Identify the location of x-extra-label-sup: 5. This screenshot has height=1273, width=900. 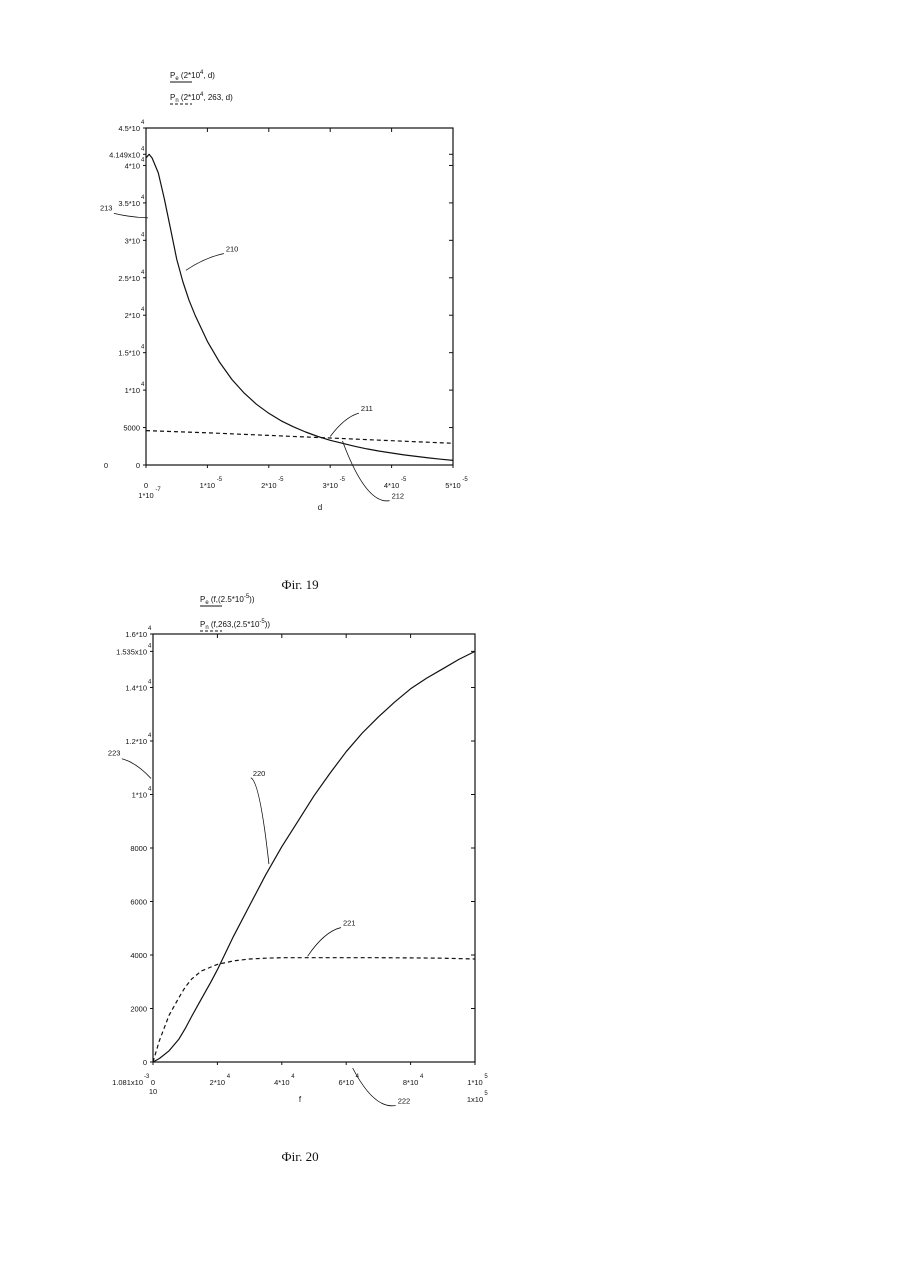
(486, 1094).